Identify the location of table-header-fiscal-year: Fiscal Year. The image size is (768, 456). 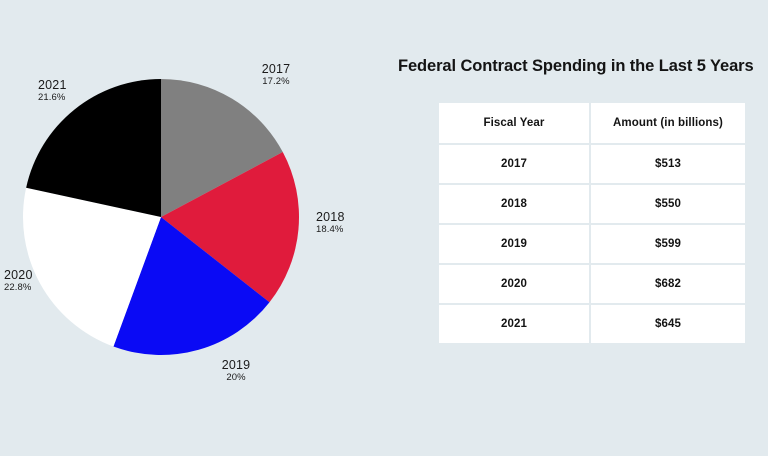
(514, 123).